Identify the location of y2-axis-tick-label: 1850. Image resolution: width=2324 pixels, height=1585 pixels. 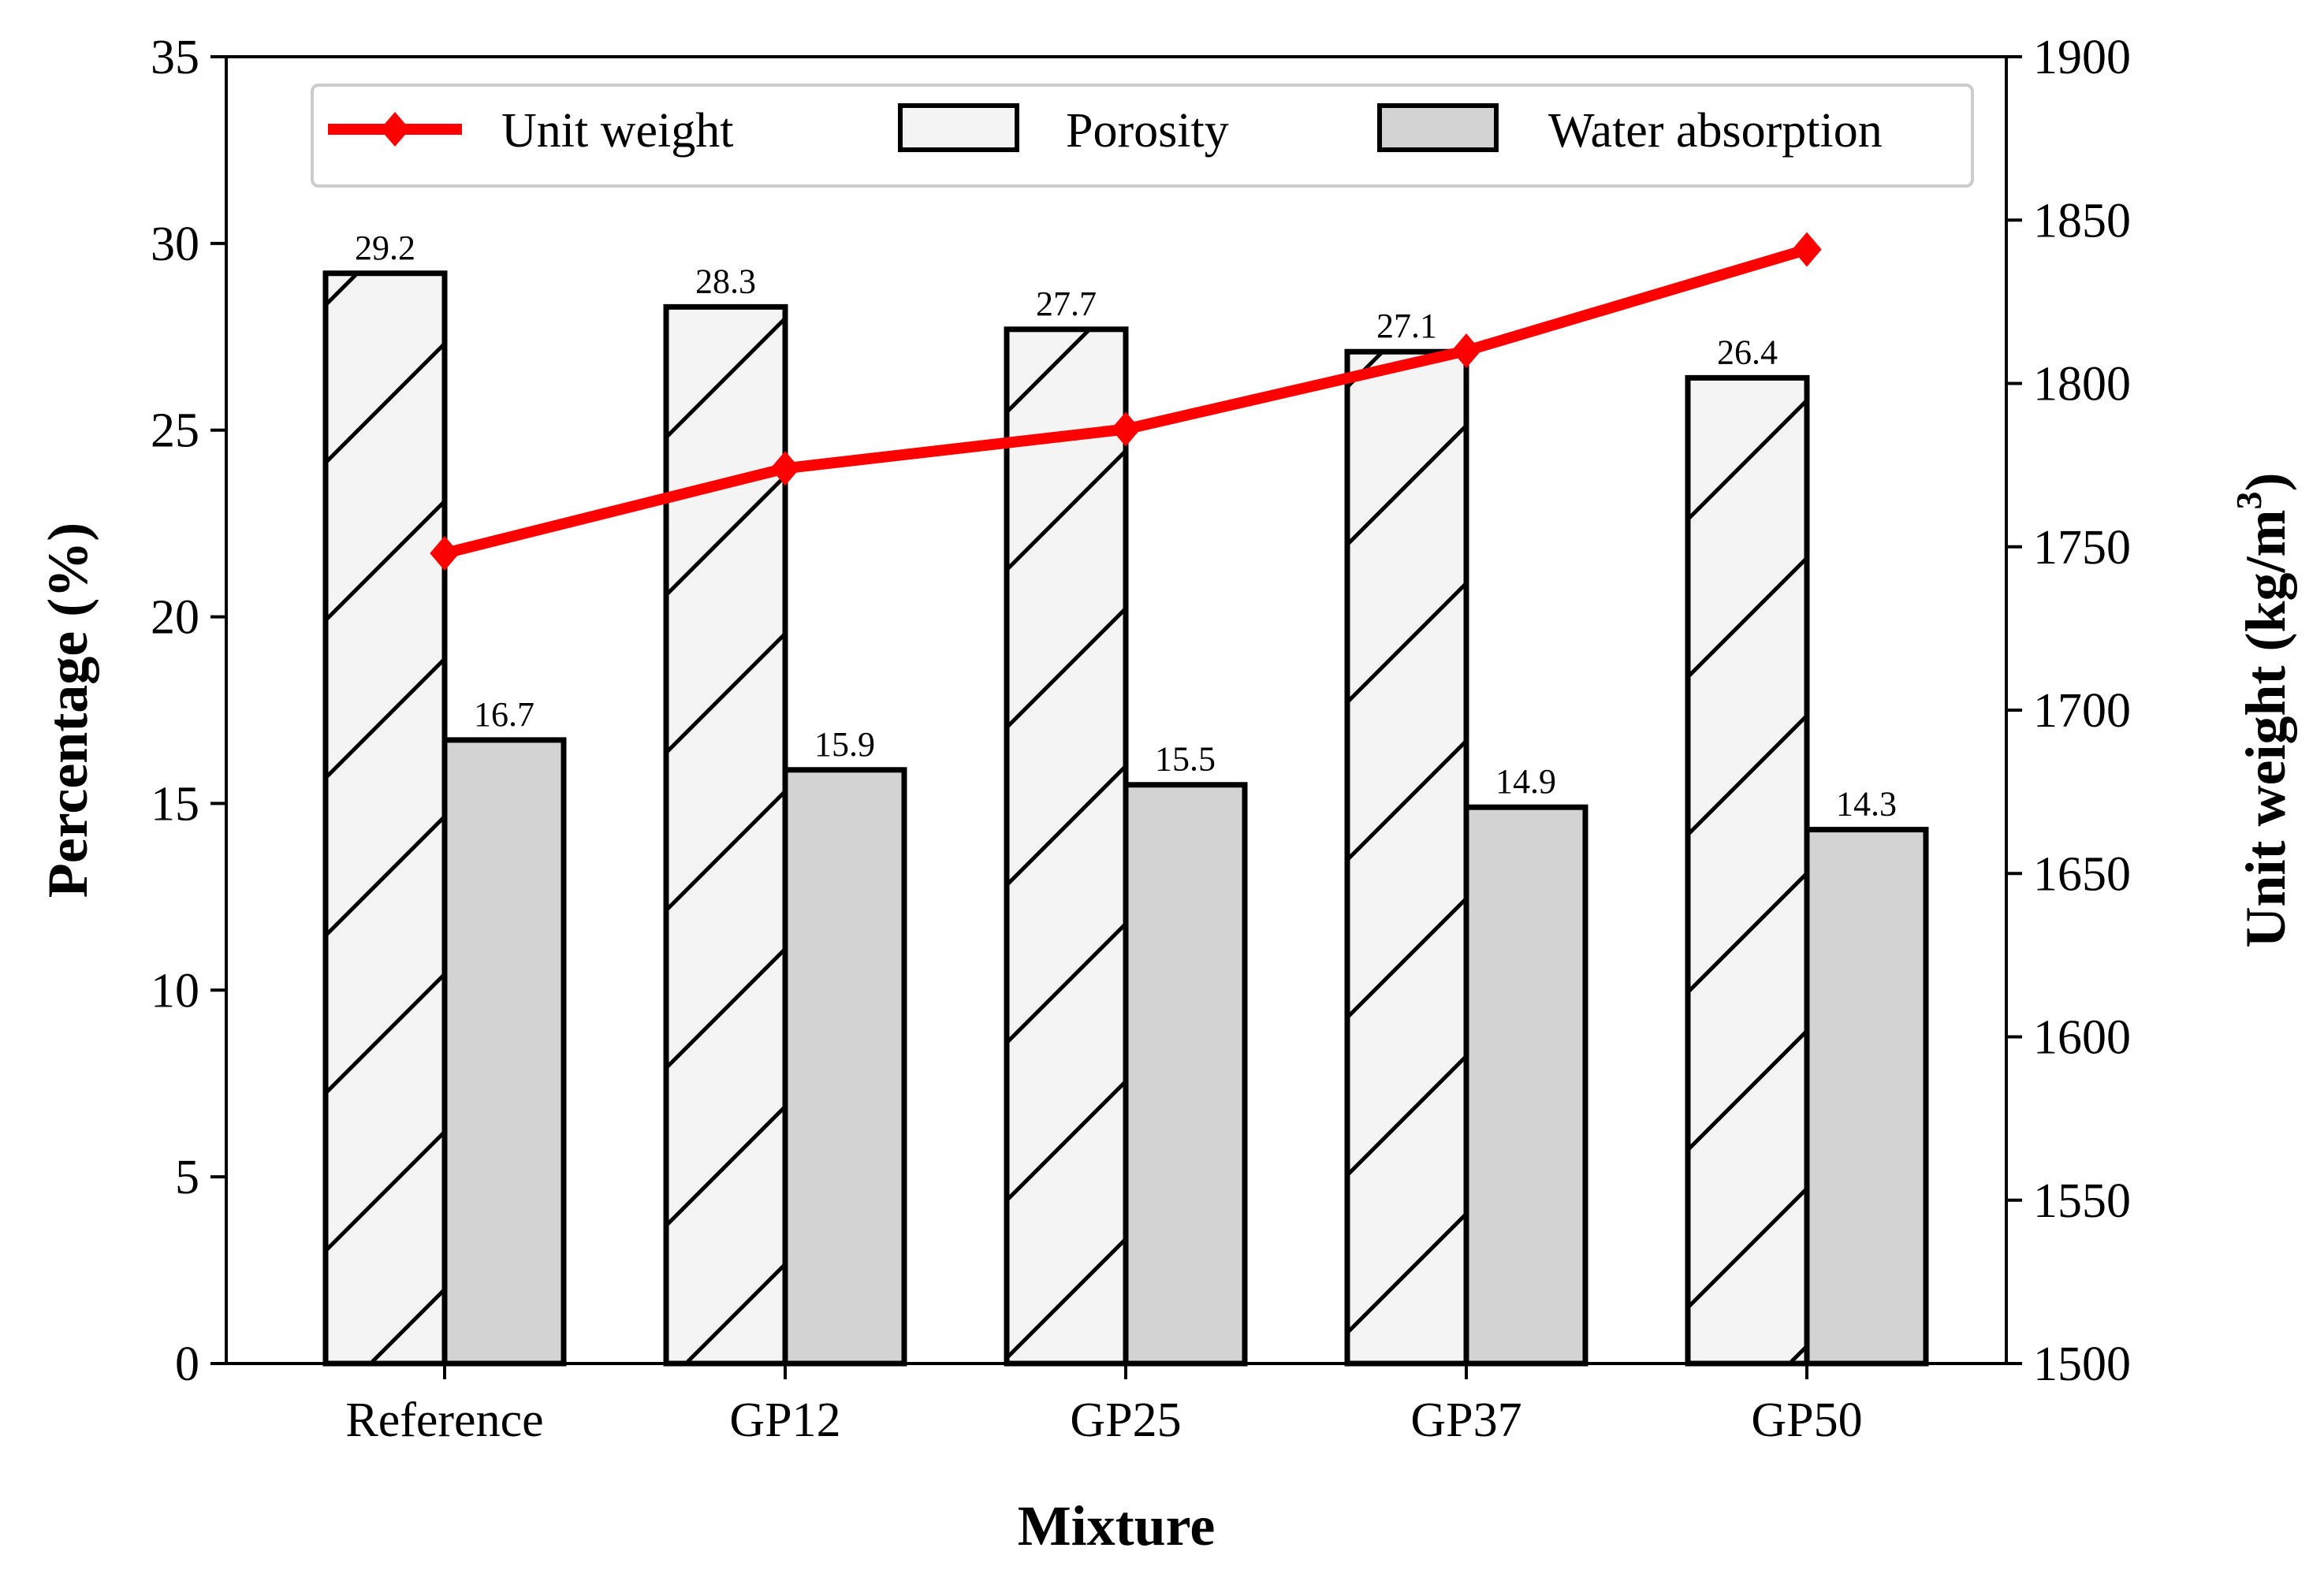
(2082, 220).